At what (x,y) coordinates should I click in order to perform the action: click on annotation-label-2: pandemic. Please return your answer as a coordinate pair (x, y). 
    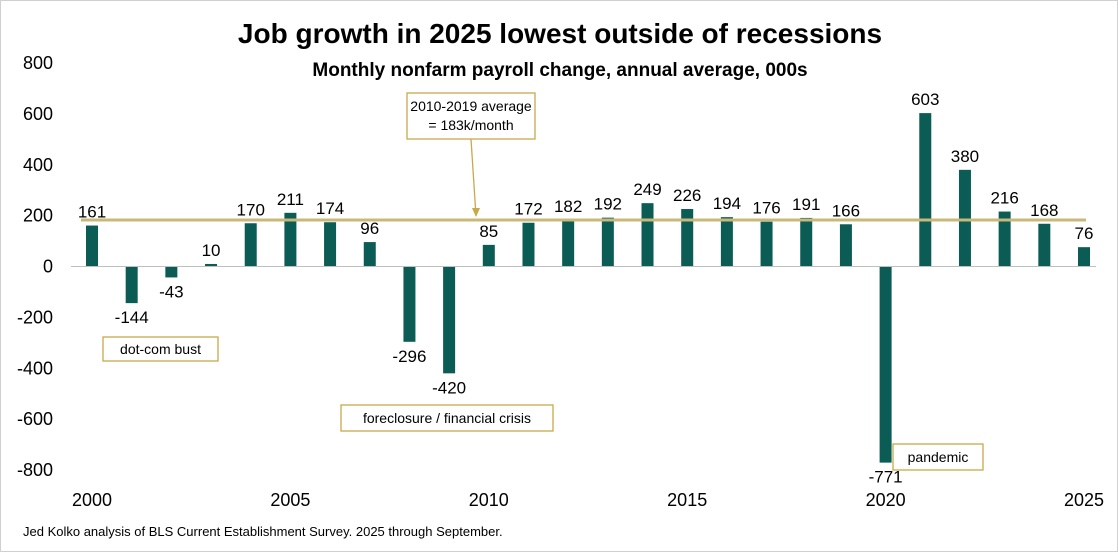
    Looking at the image, I should click on (938, 457).